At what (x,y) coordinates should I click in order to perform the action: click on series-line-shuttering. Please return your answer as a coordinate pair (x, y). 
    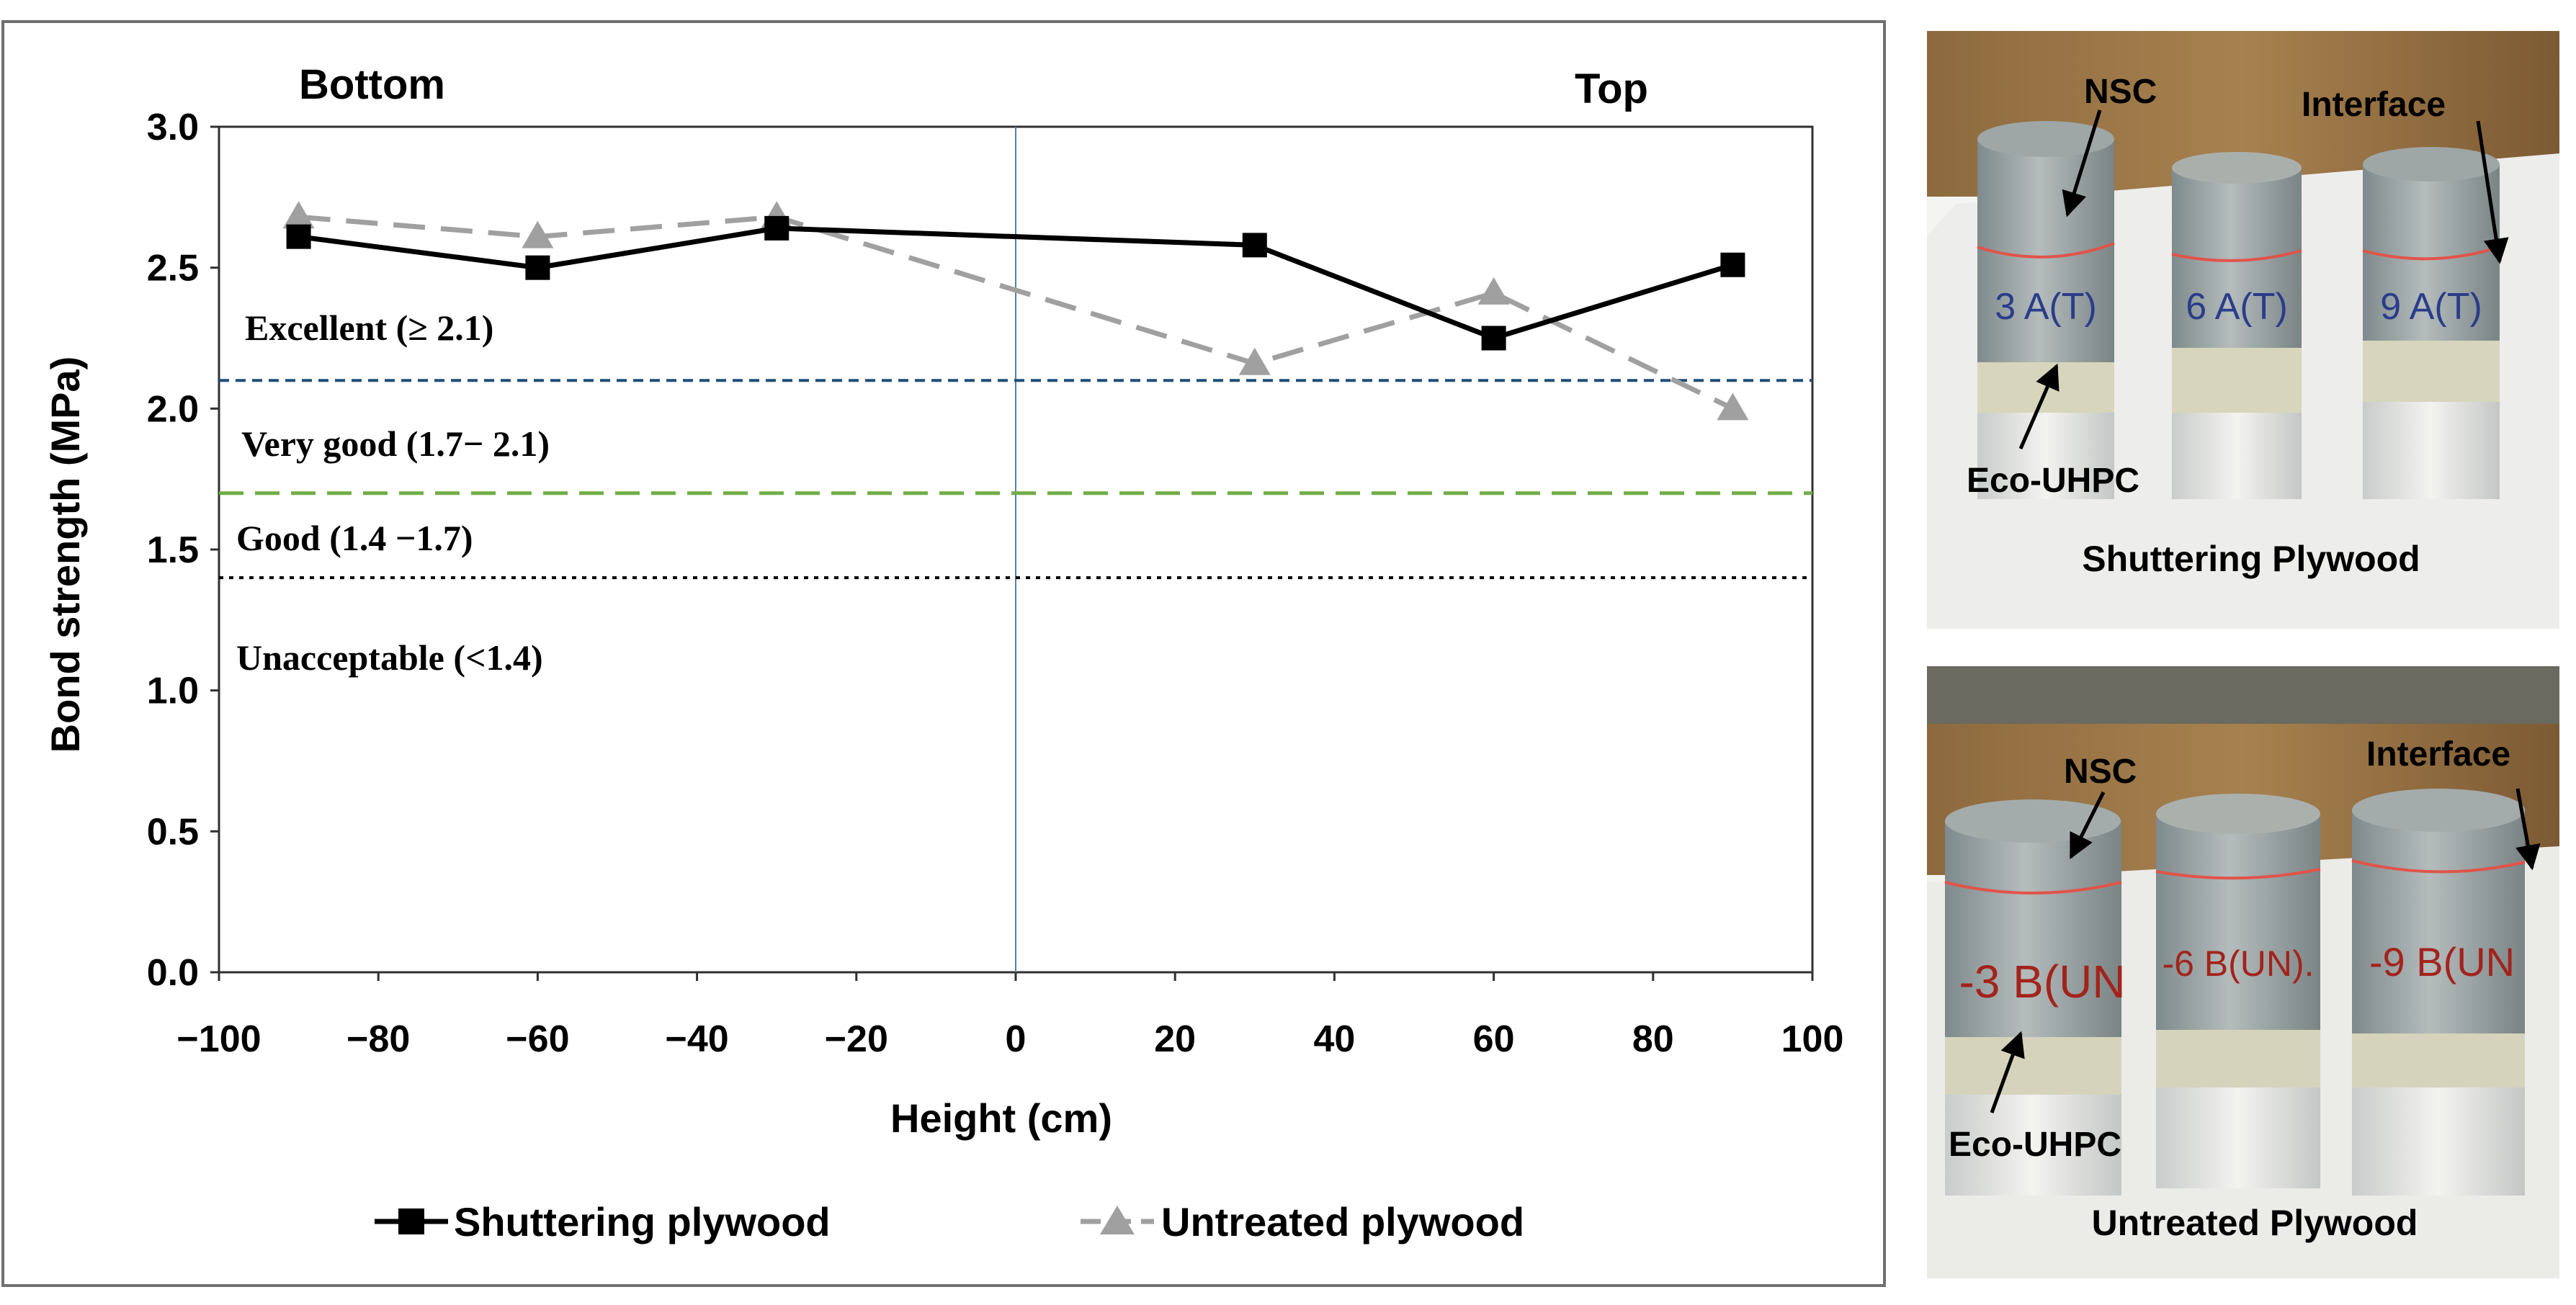
    Looking at the image, I should click on (1016, 283).